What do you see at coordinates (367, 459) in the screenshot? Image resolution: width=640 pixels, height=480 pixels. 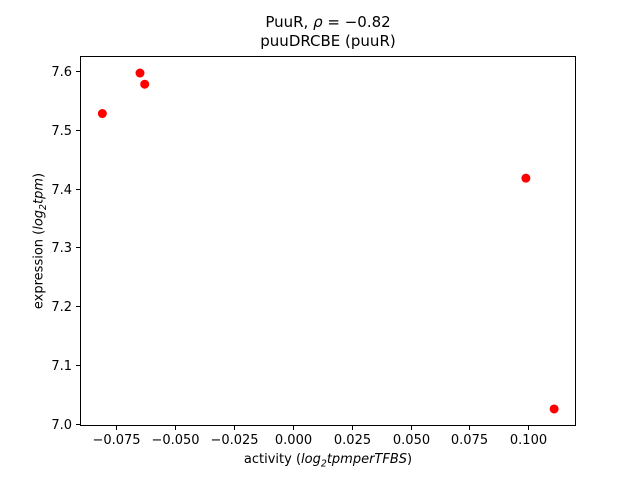 I see `x-label-math-rest: tpmperTFBS` at bounding box center [367, 459].